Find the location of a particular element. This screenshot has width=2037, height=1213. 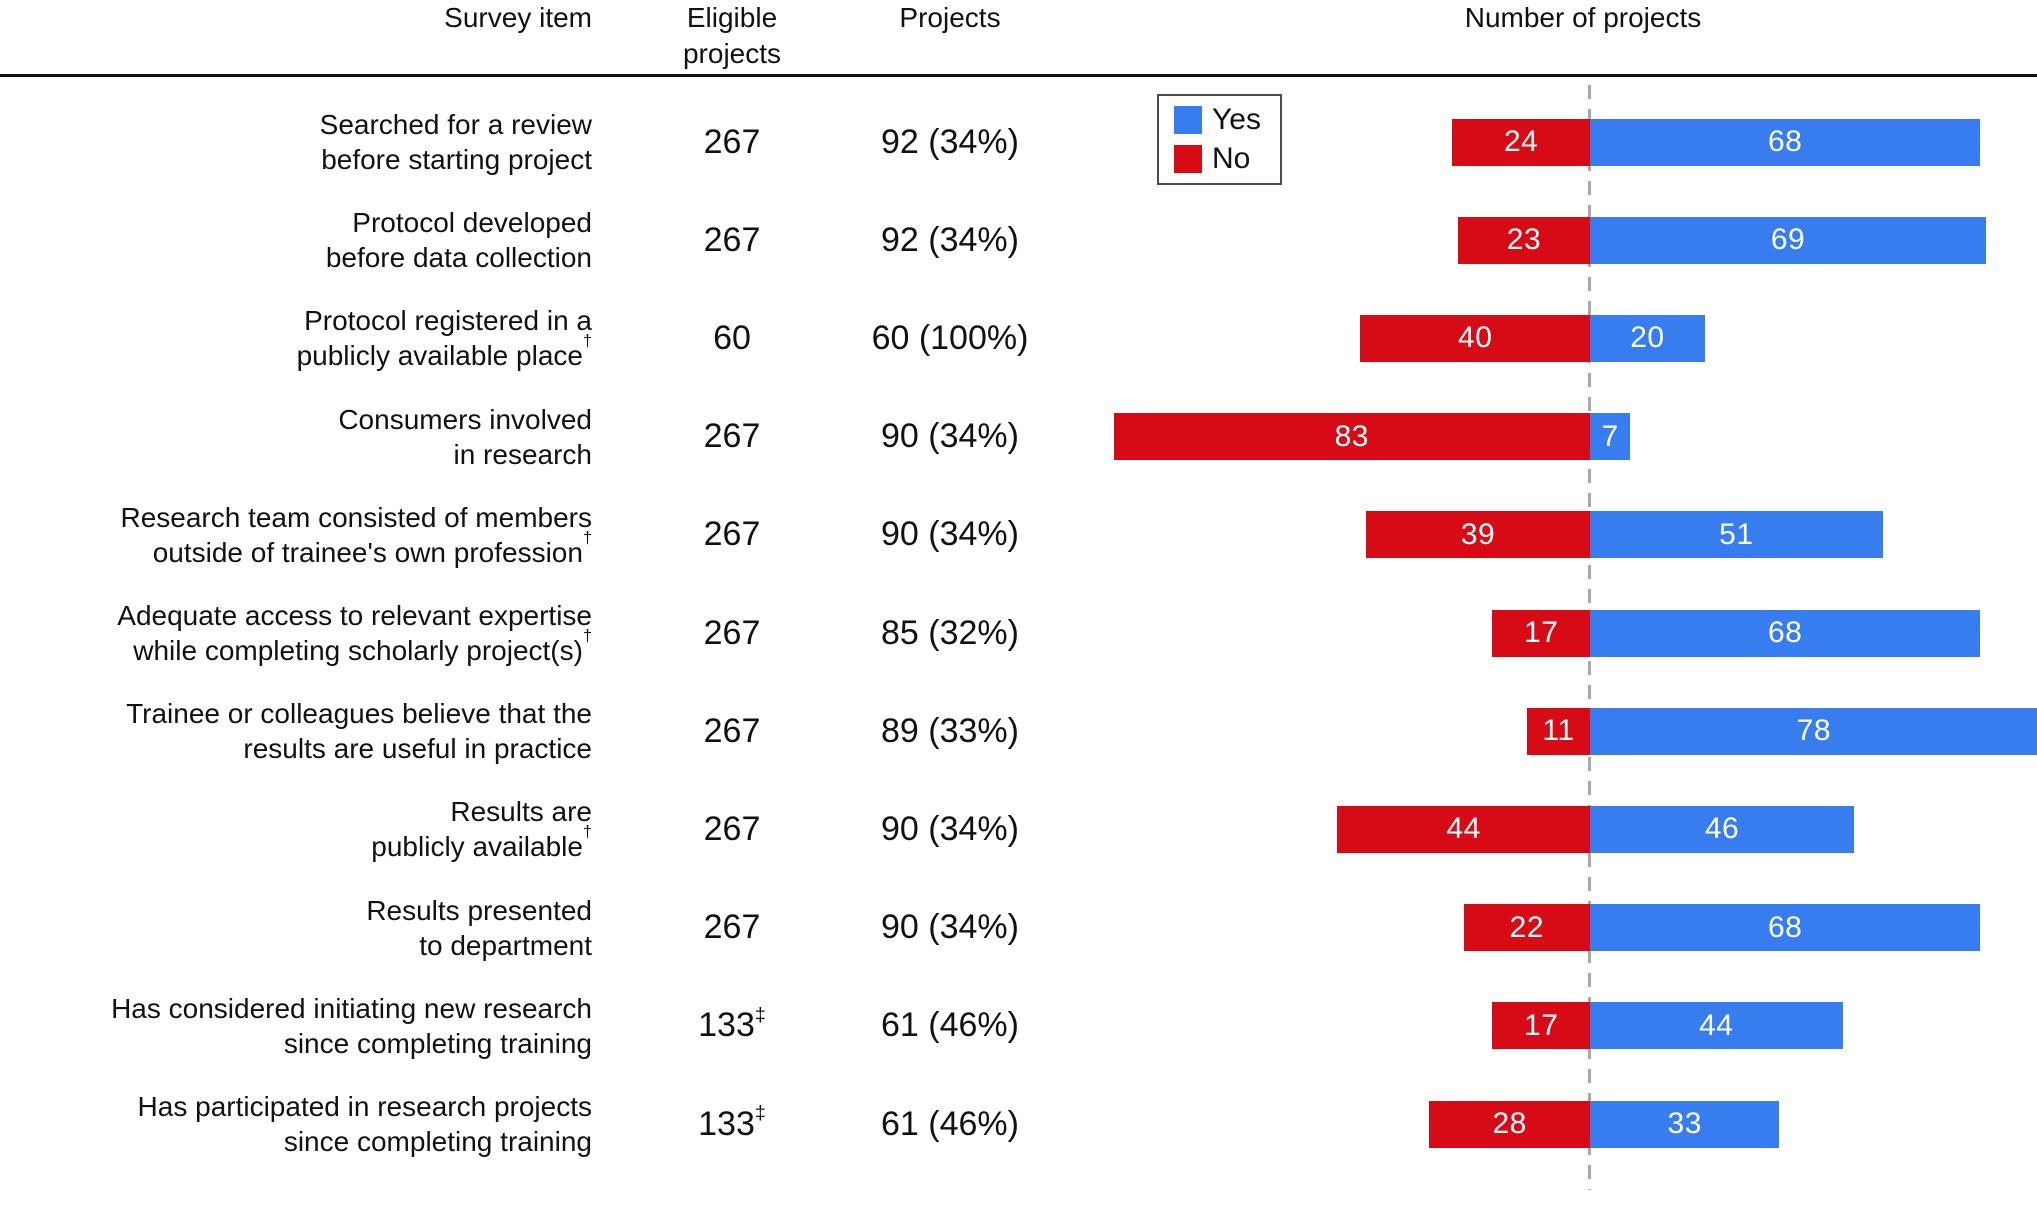

bar-yes-value: 51 is located at coordinates (1736, 534).